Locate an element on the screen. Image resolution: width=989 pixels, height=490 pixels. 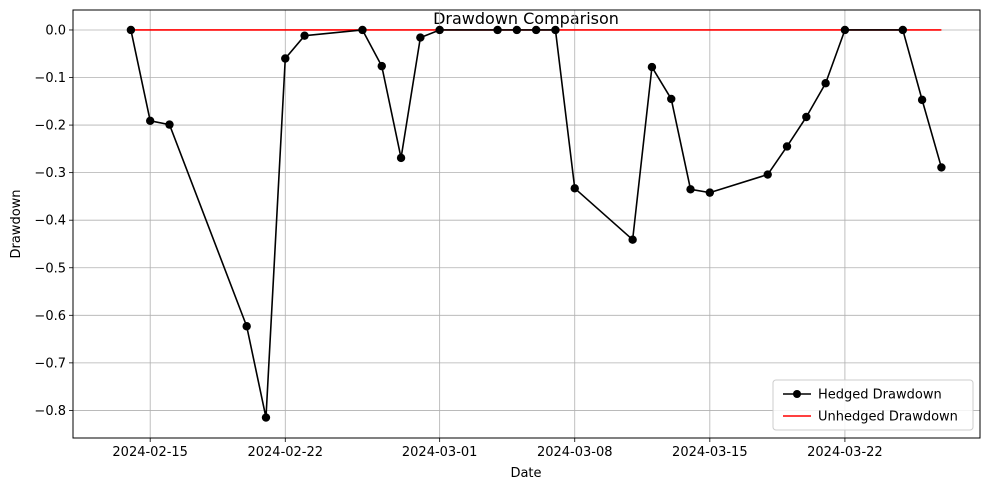
x-tick-label: 2024-03-08 is located at coordinates (575, 452).